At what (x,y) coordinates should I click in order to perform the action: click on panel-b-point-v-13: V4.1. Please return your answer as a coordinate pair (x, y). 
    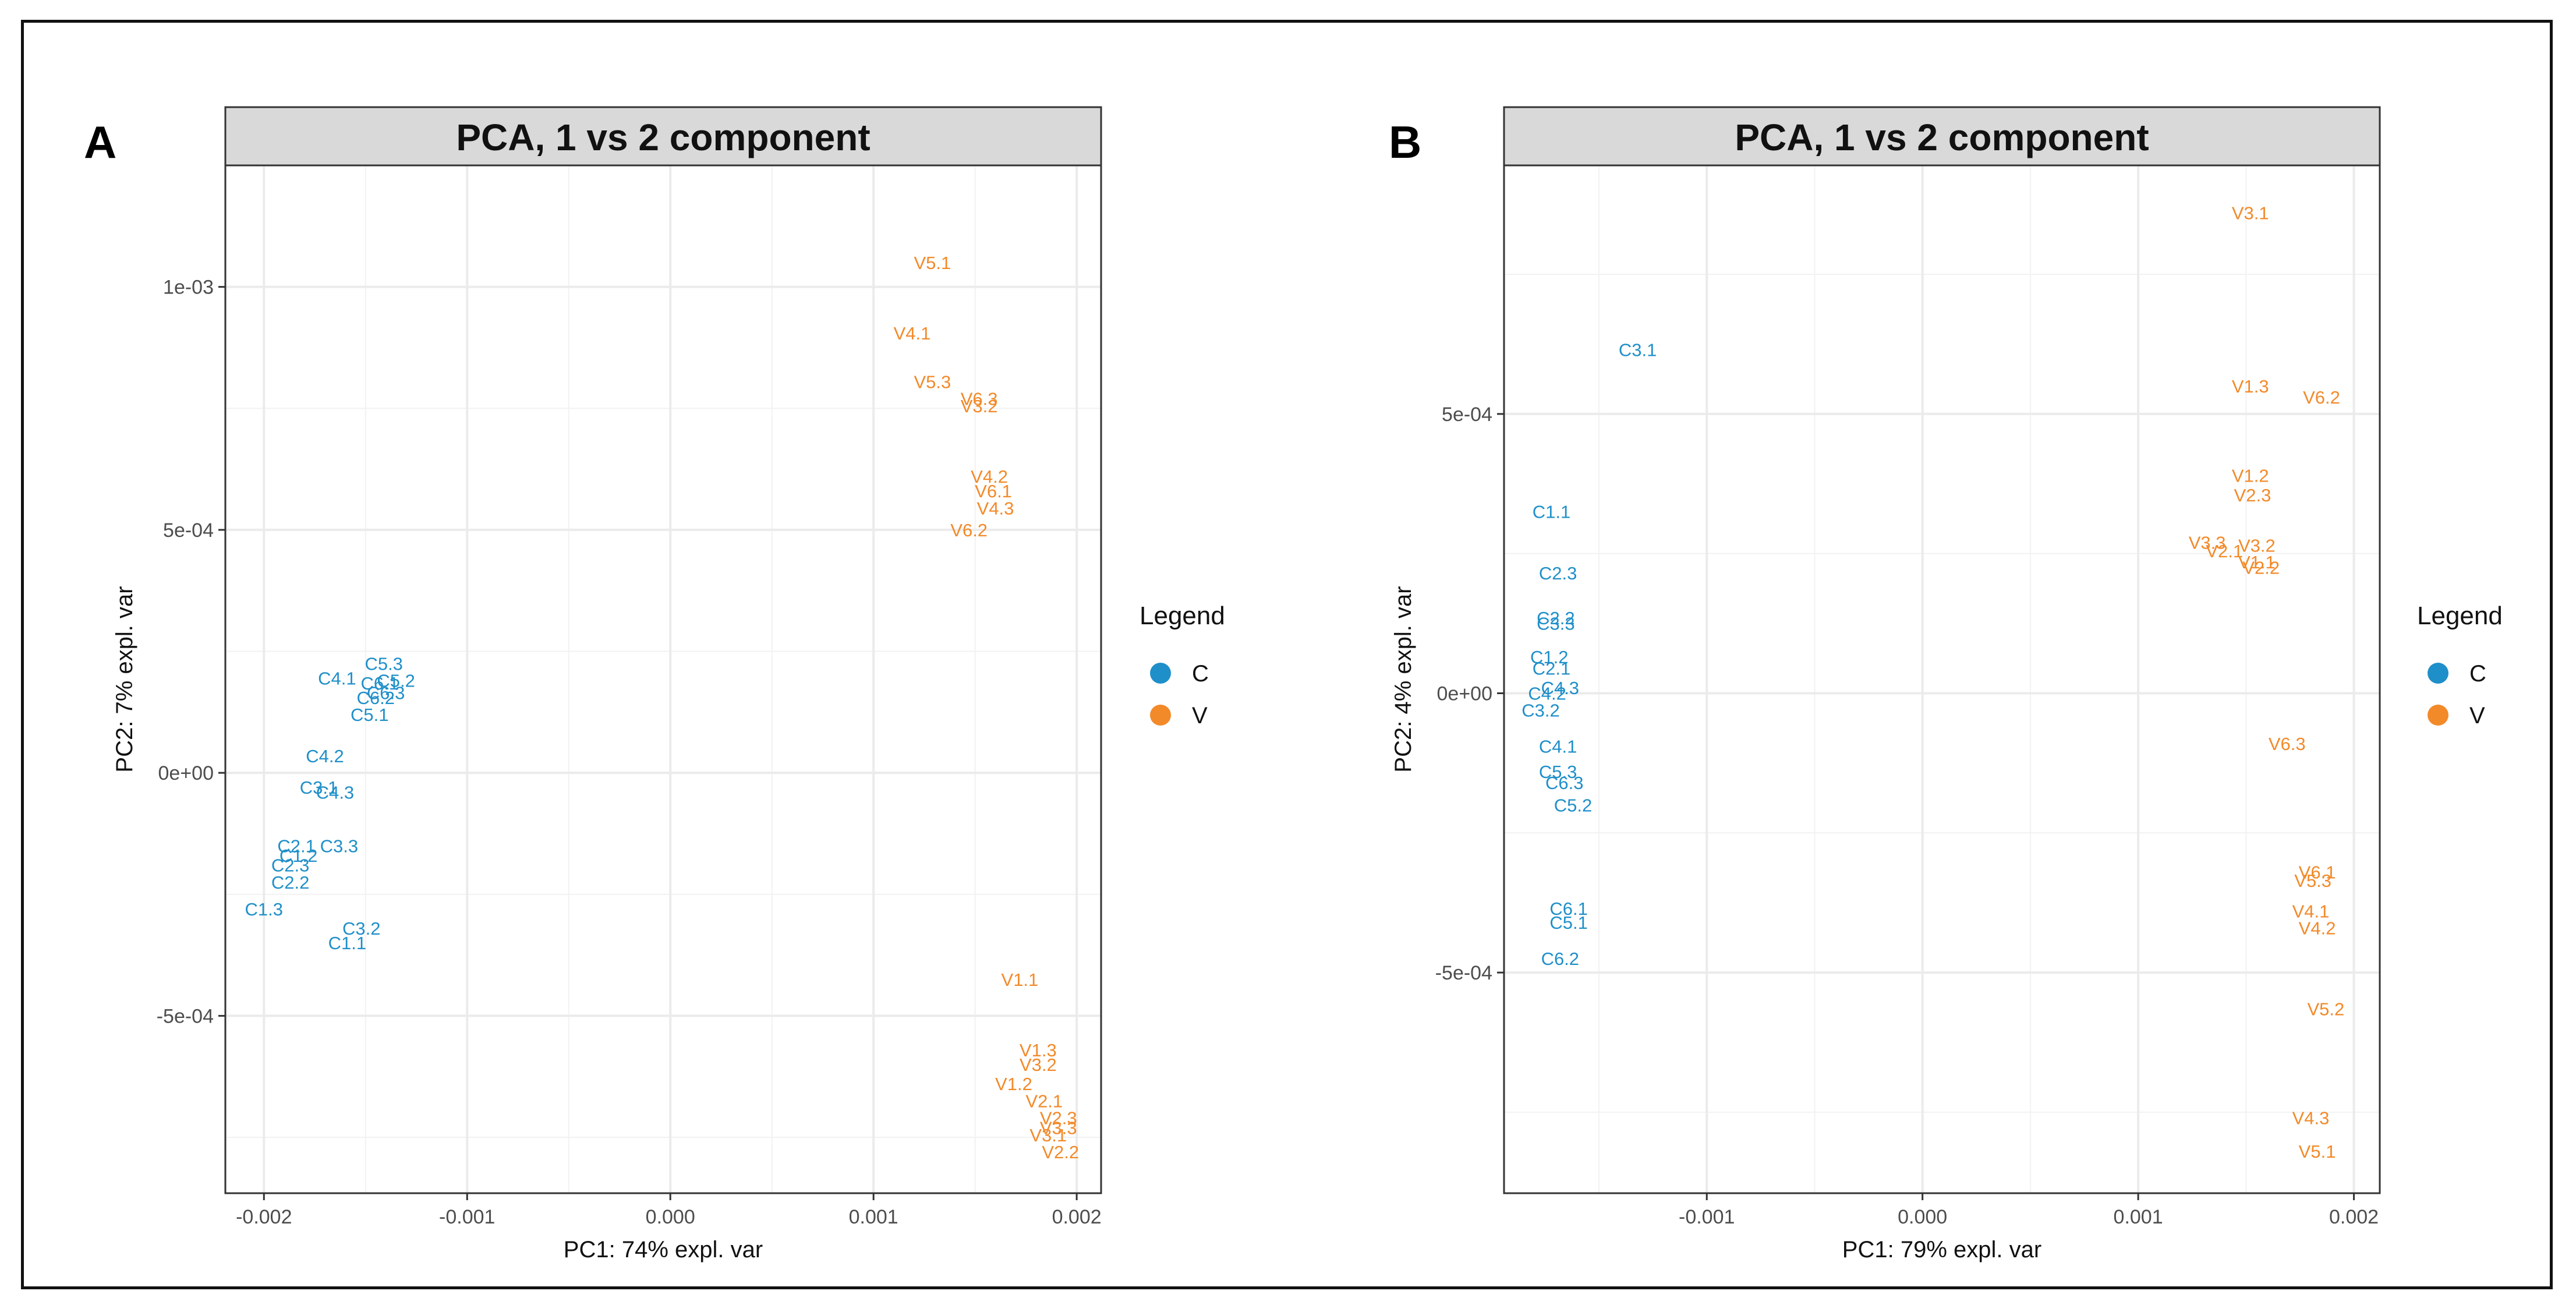
    Looking at the image, I should click on (2311, 911).